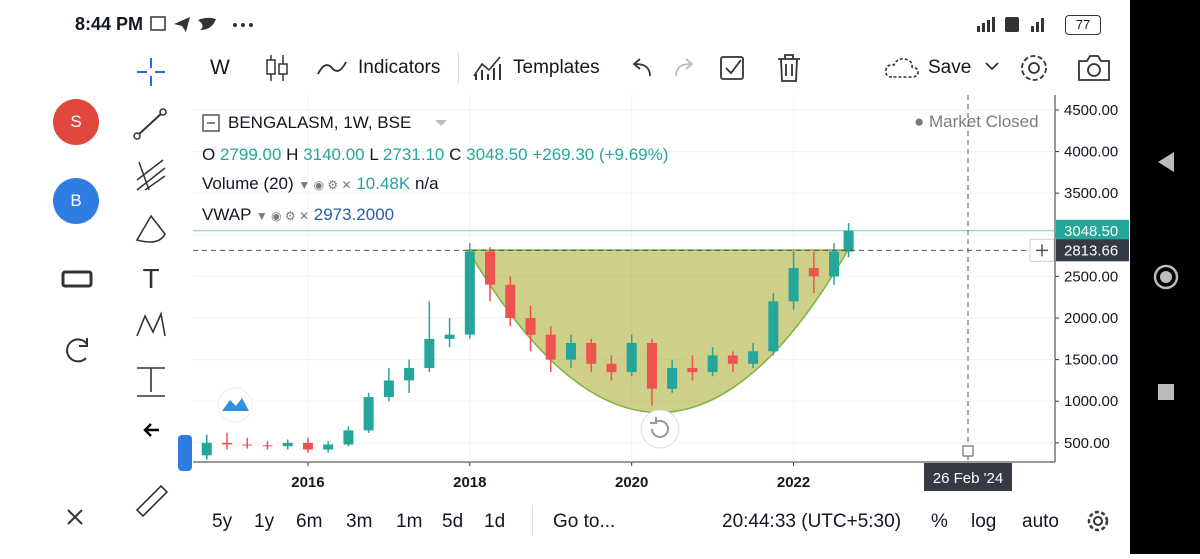  Describe the element at coordinates (220, 67) in the screenshot. I see `interval-button: W` at that location.